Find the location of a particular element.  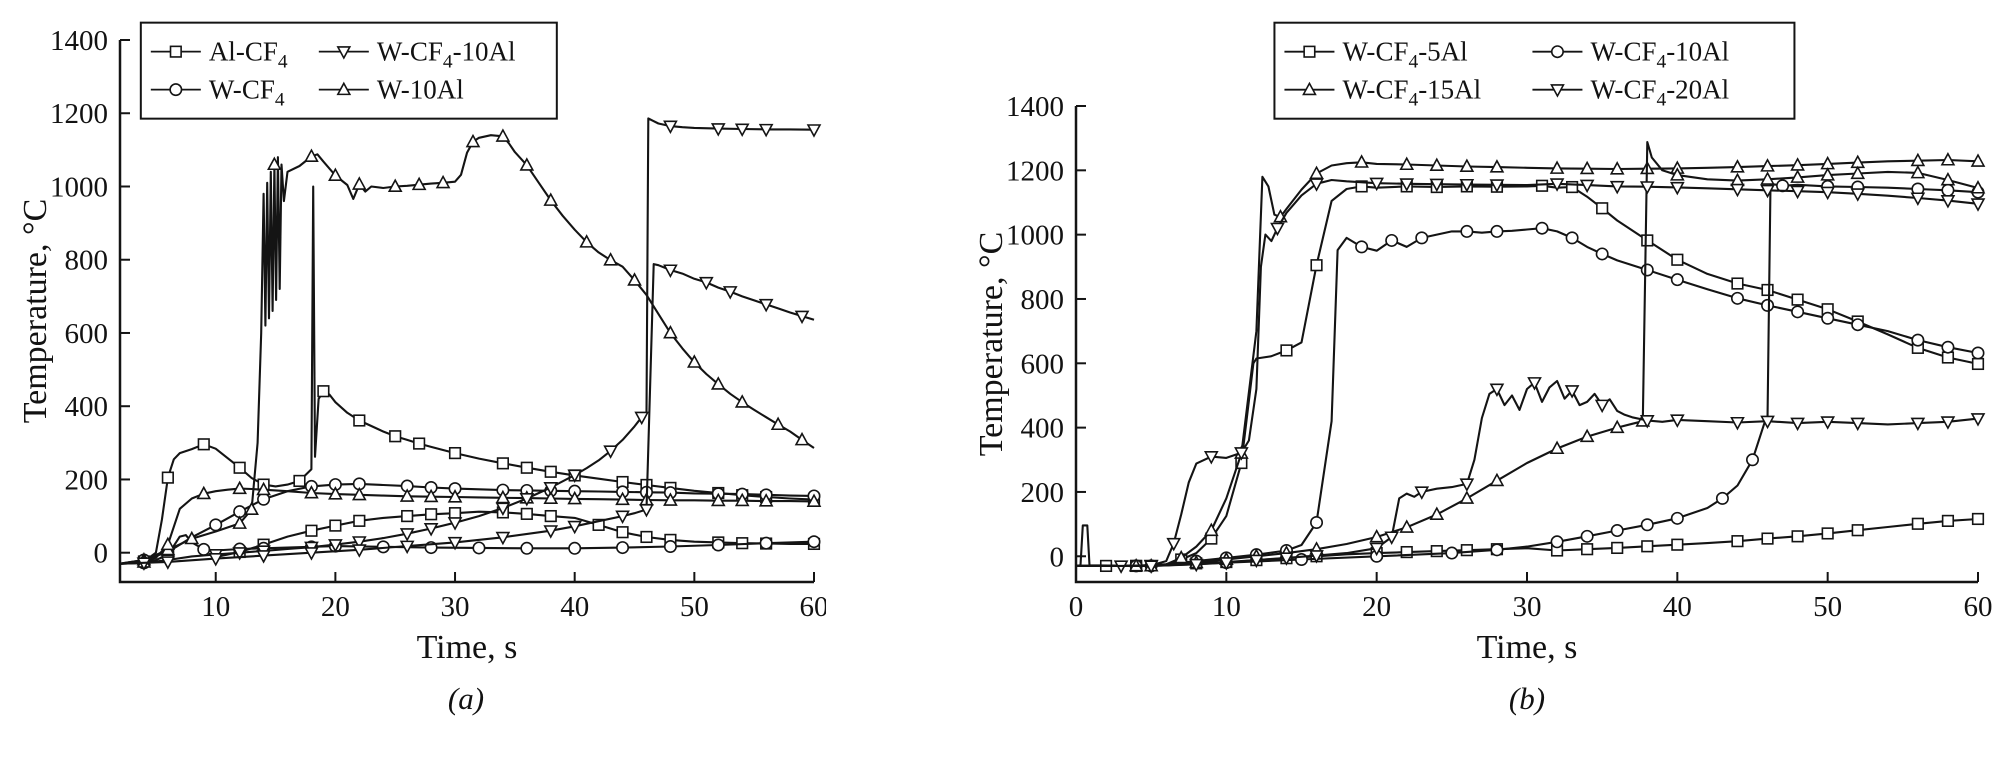

figure-a-caption: (a) is located at coordinates (466, 698).